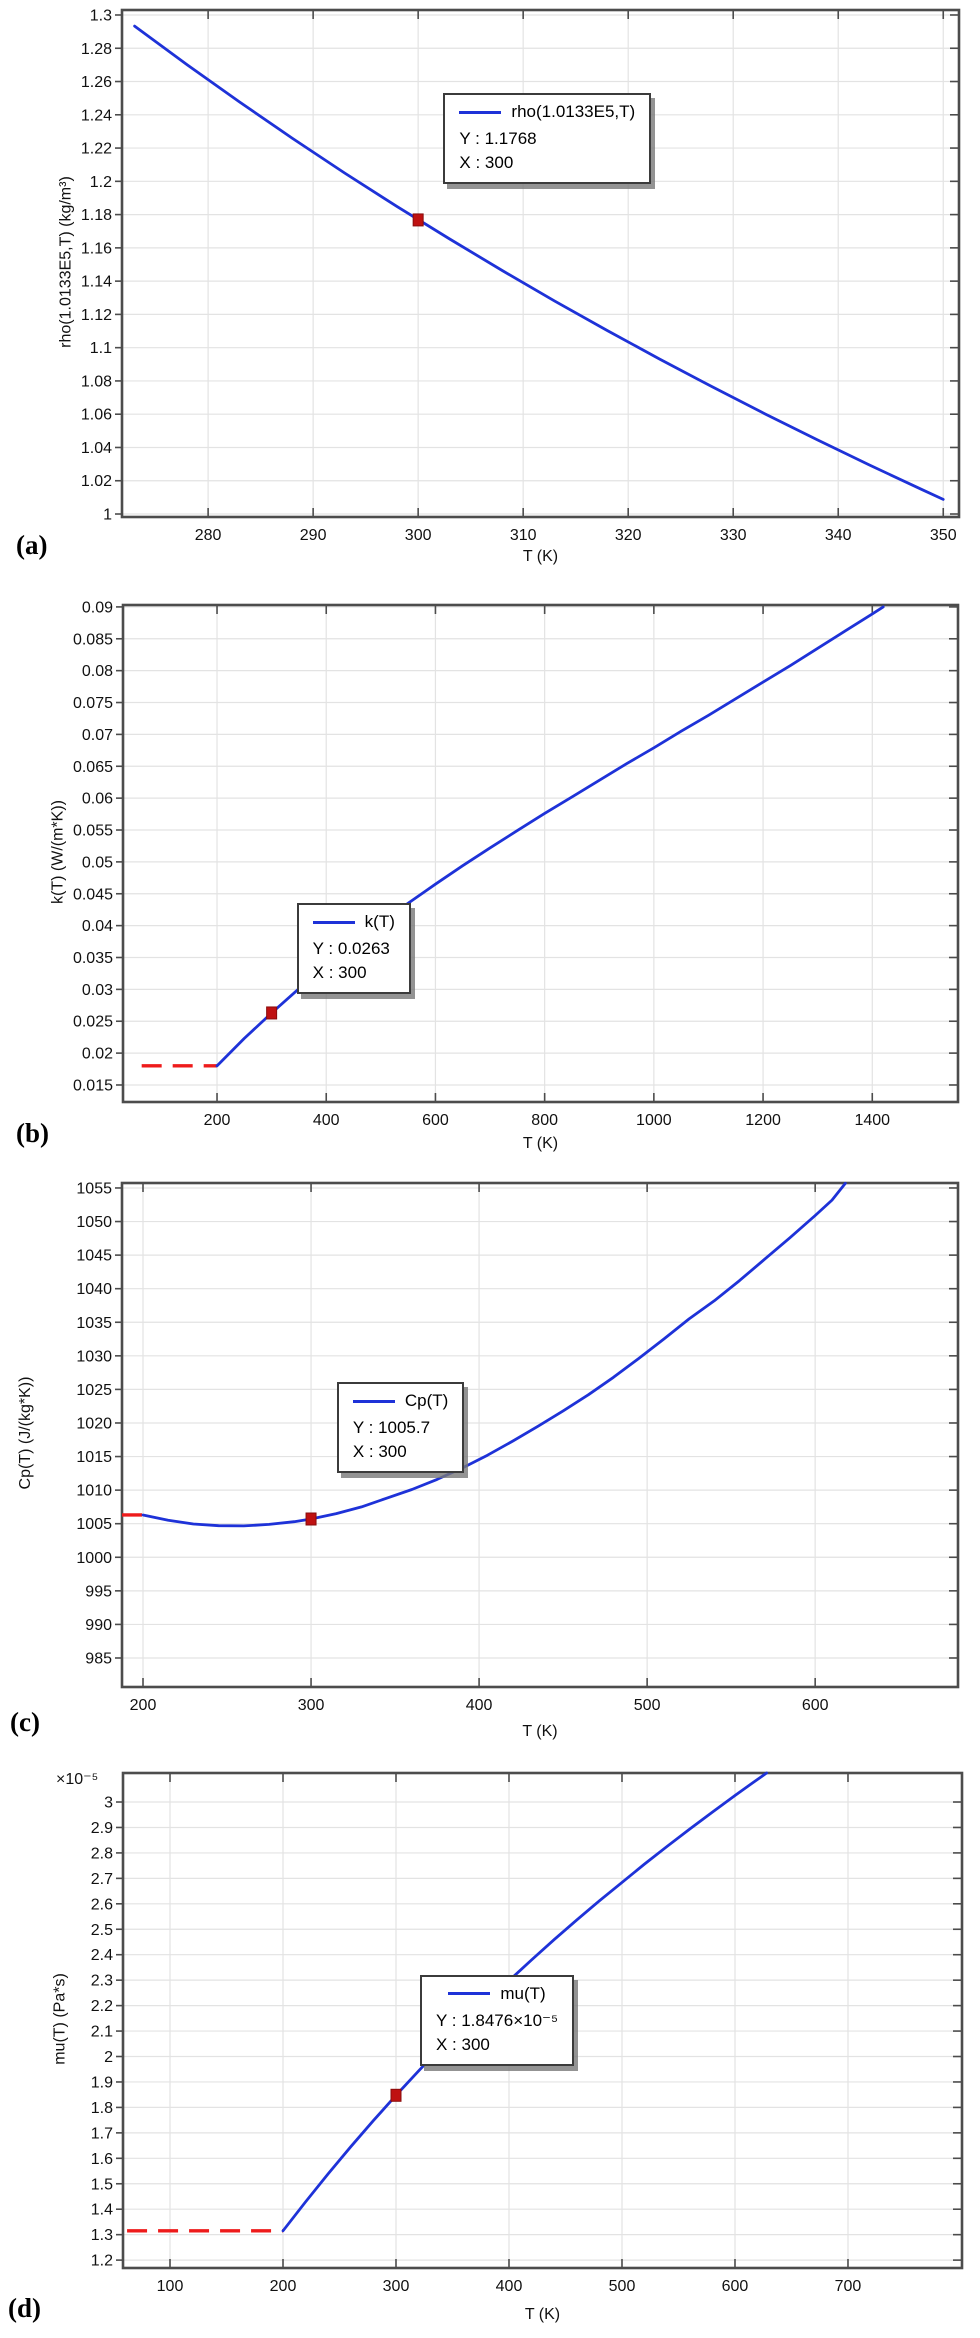 The width and height of the screenshot is (980, 2338). I want to click on legend-box: Cp(T) Y : 1005.7 X : 300, so click(400, 1428).